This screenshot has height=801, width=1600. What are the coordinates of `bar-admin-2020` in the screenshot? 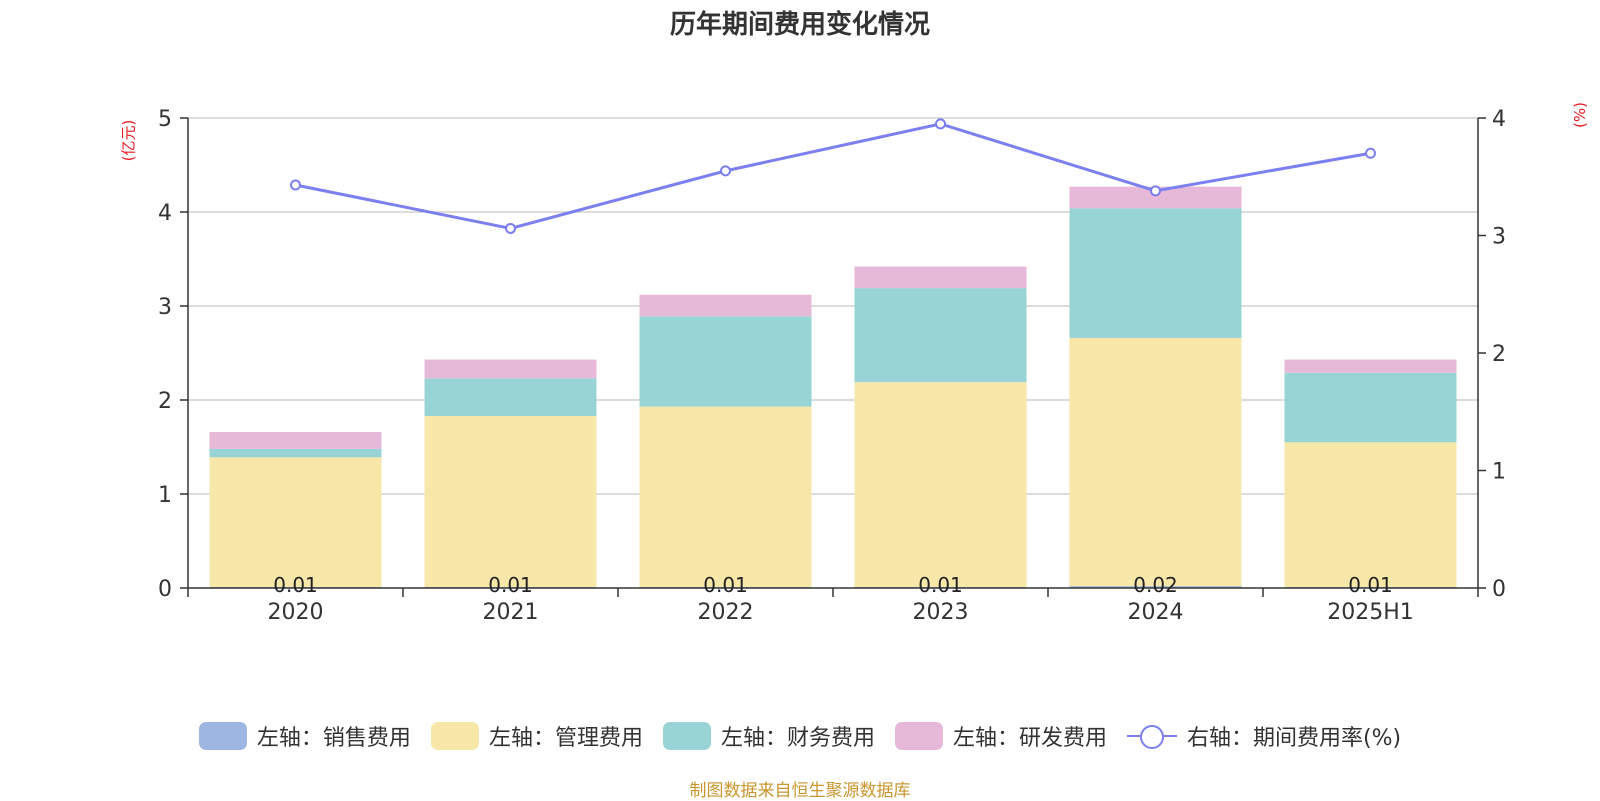 It's located at (295, 522).